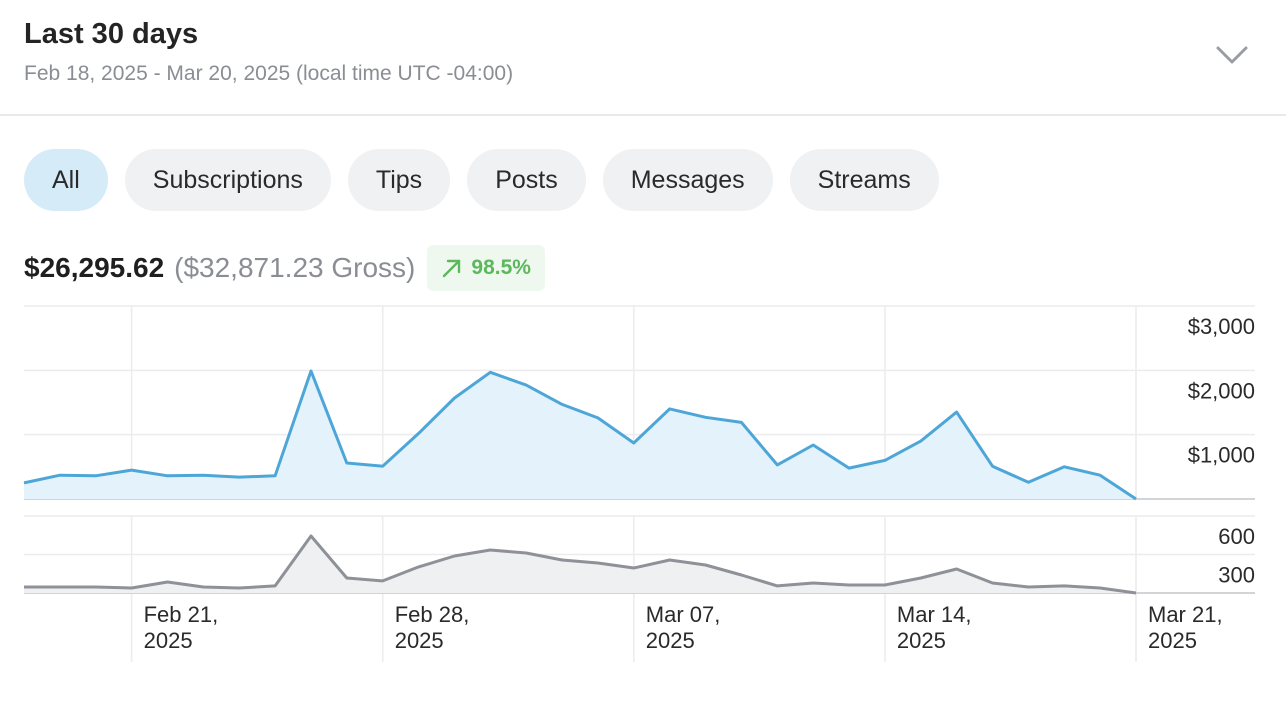 The width and height of the screenshot is (1286, 722). What do you see at coordinates (526, 180) in the screenshot?
I see `filter-tab: Posts` at bounding box center [526, 180].